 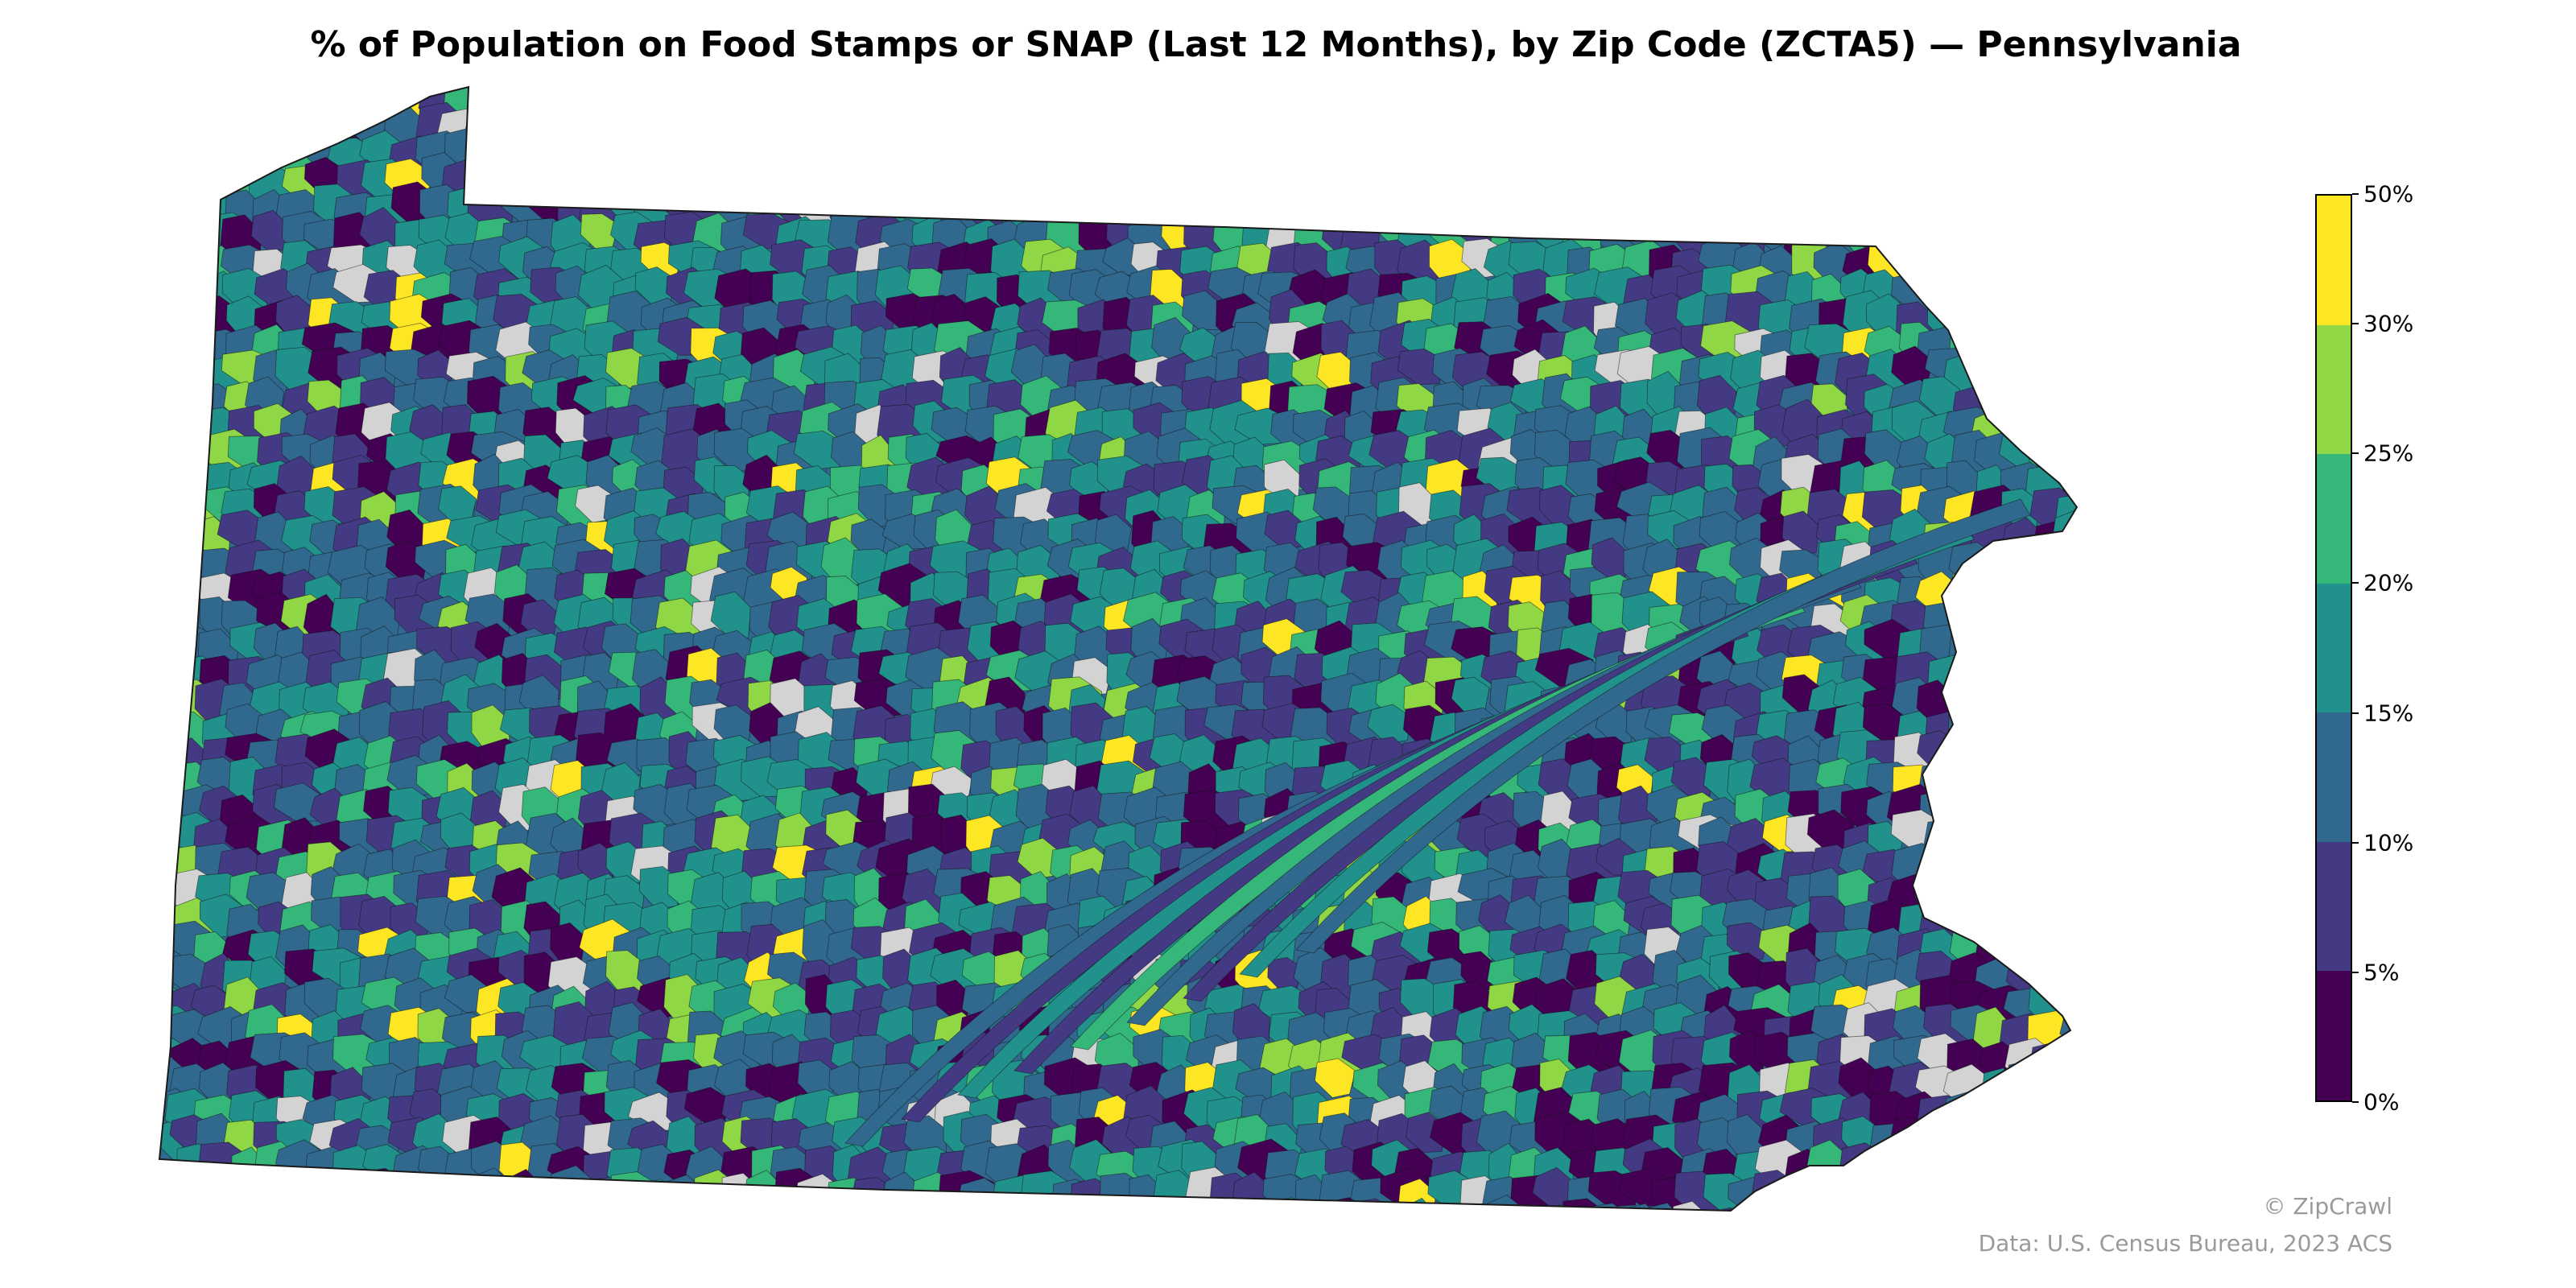 I want to click on colorbar-tick-label: 10%, so click(x=2388, y=843).